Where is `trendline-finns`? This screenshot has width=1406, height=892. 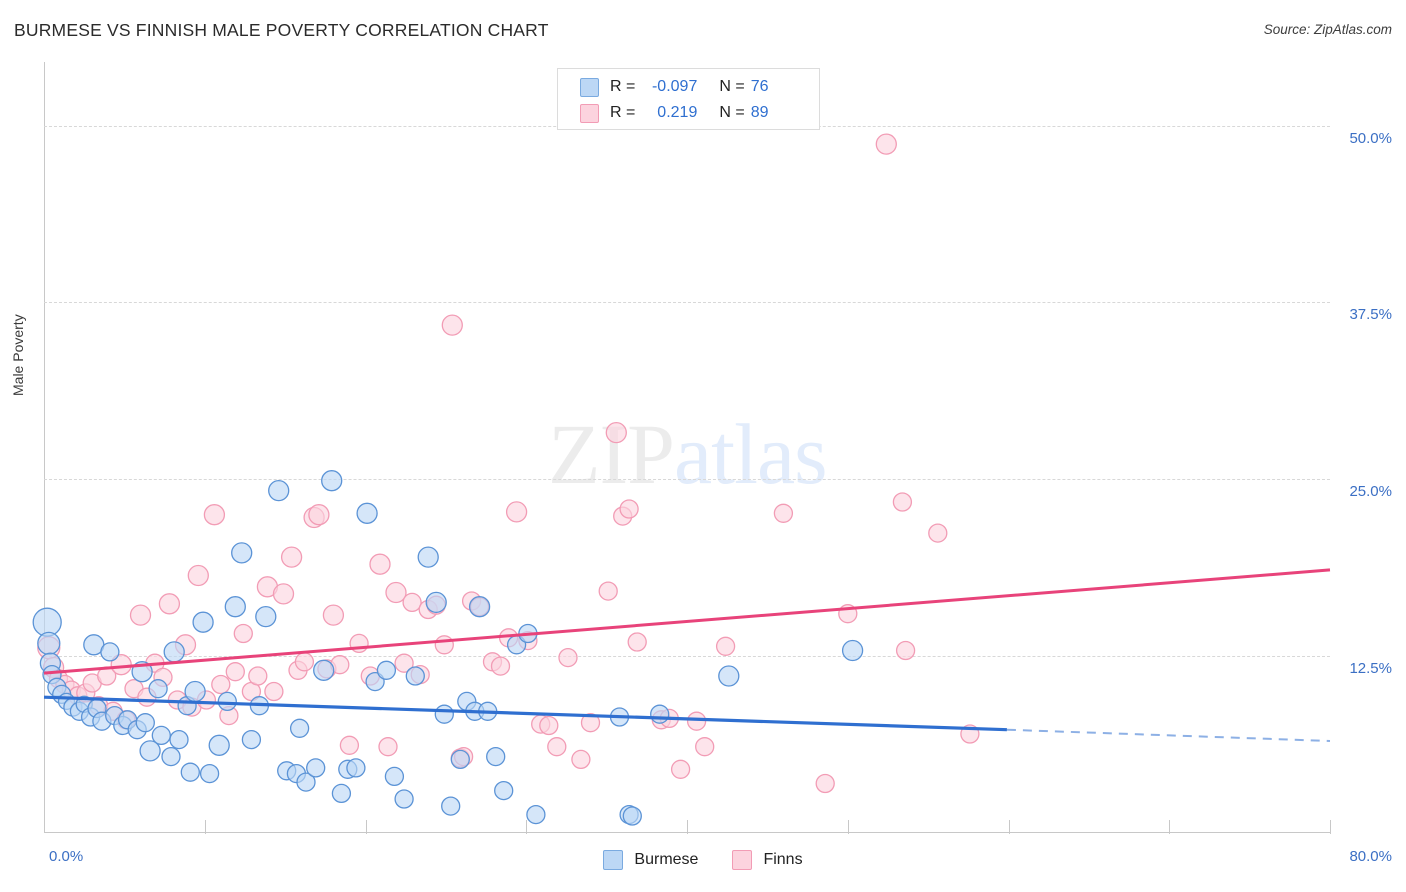 trendline-finns is located at coordinates (687, 621).